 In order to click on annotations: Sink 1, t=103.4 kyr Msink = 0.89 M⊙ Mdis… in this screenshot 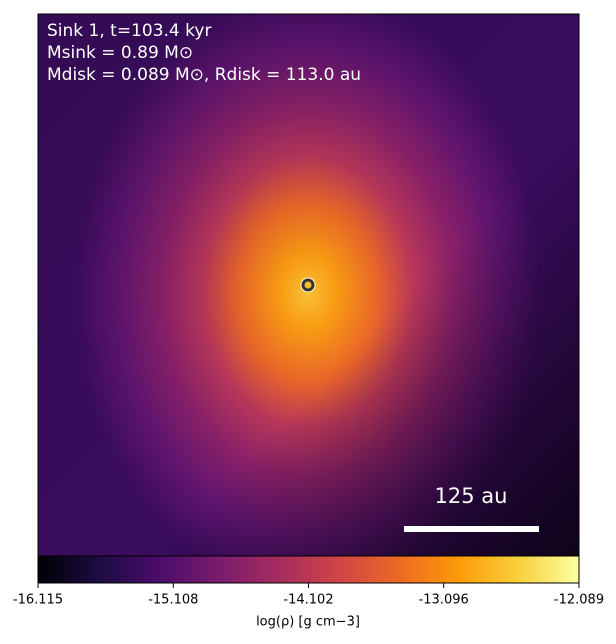, I will do `click(204, 53)`.